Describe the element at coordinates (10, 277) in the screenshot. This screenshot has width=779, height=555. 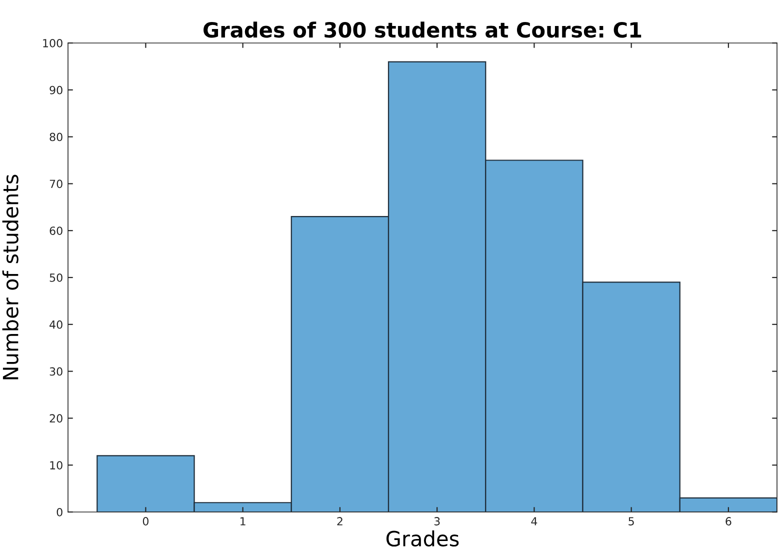
I see `y-axis-title: Number of students` at that location.